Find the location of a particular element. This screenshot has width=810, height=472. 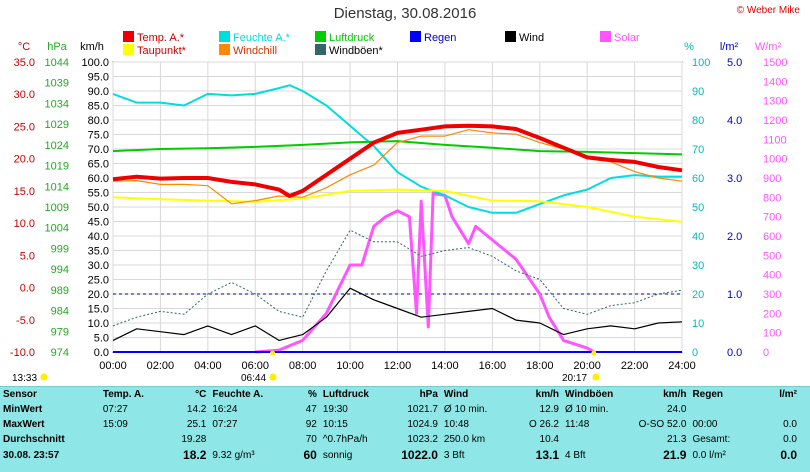

temp-tick-label: 15.0 is located at coordinates (24, 192).